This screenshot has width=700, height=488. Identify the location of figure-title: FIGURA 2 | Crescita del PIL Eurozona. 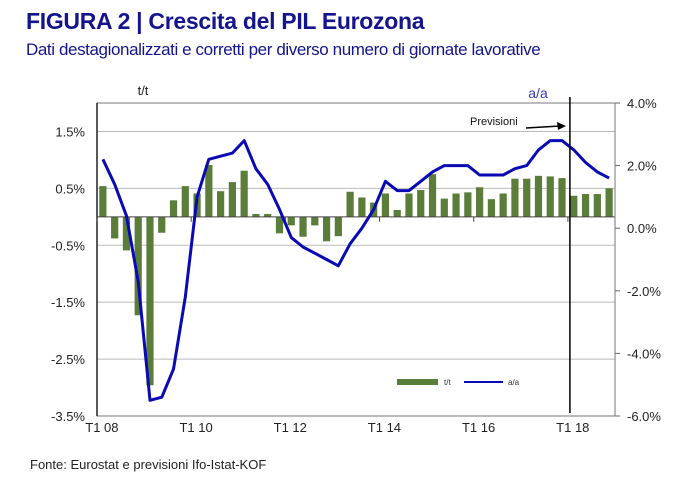
(225, 21).